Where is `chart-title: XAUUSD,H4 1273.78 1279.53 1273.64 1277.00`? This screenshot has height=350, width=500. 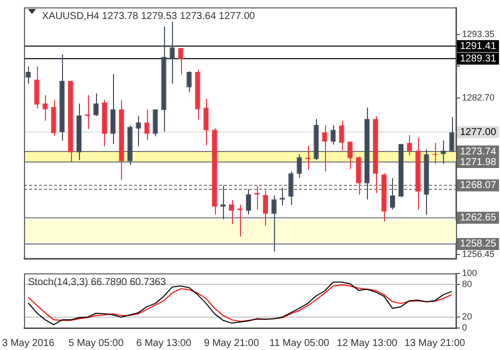
chart-title: XAUUSD,H4 1273.78 1279.53 1273.64 1277.00 is located at coordinates (149, 16).